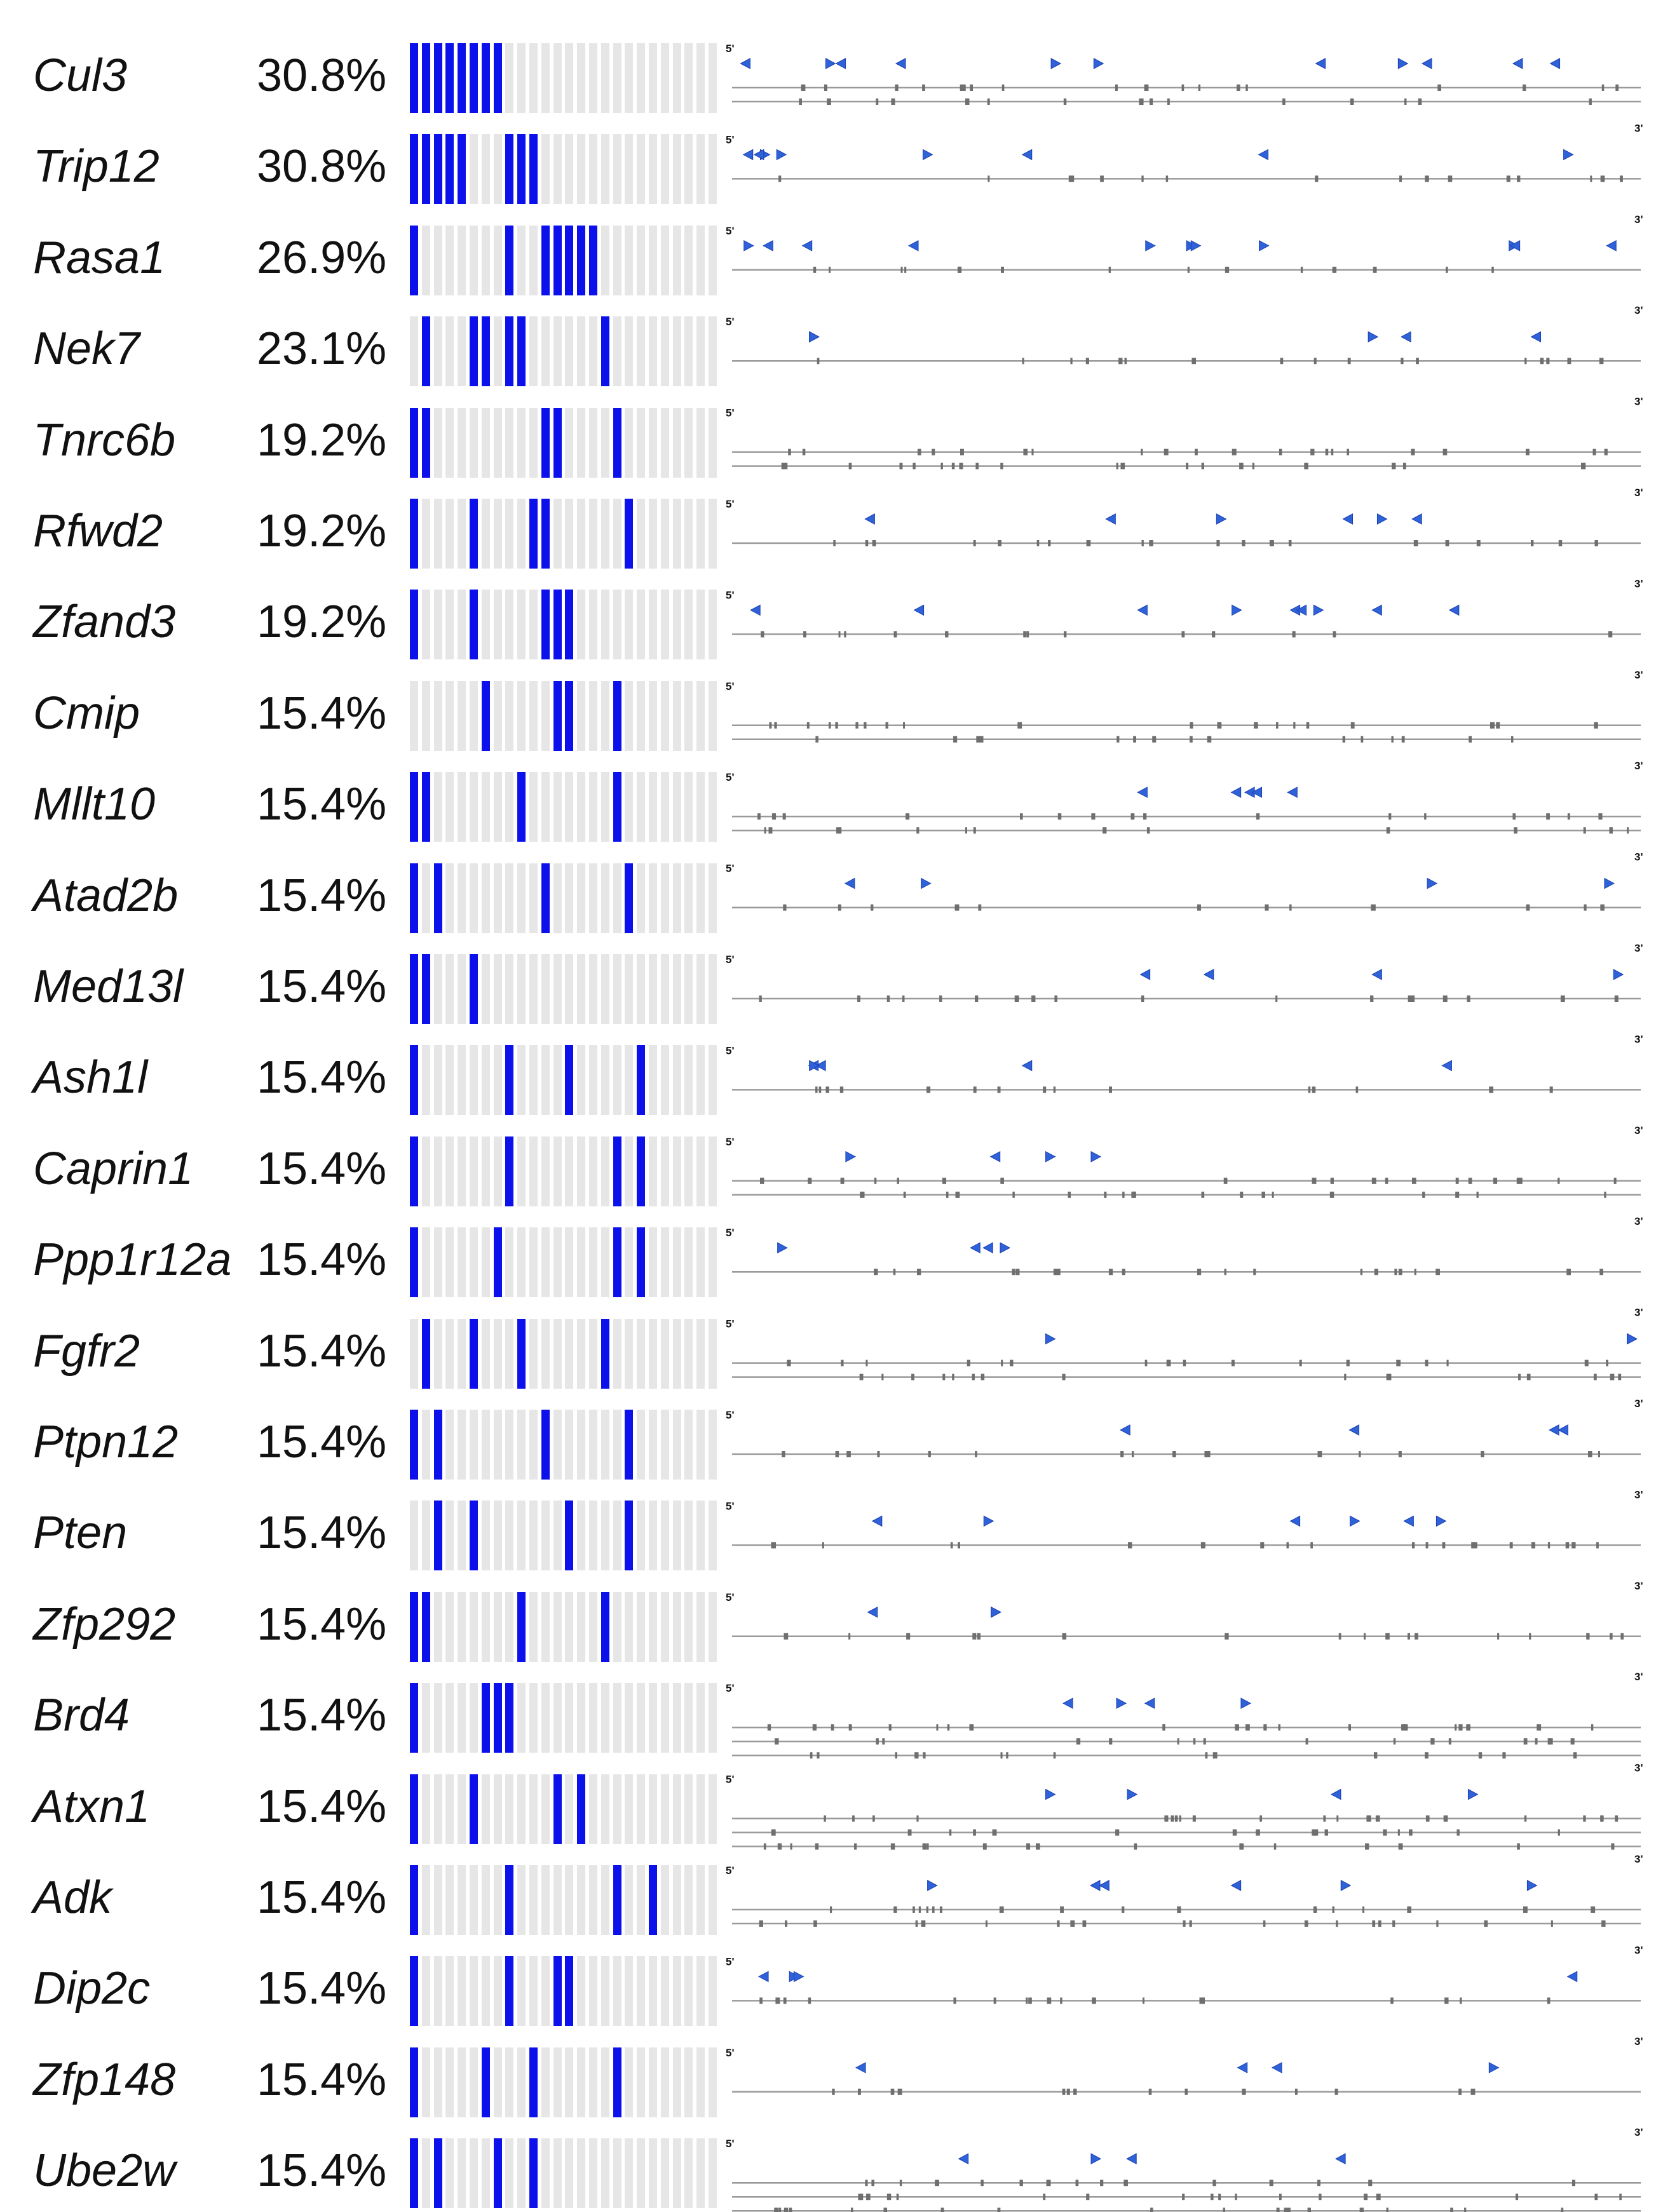  I want to click on gene-name: Zfand3, so click(104, 622).